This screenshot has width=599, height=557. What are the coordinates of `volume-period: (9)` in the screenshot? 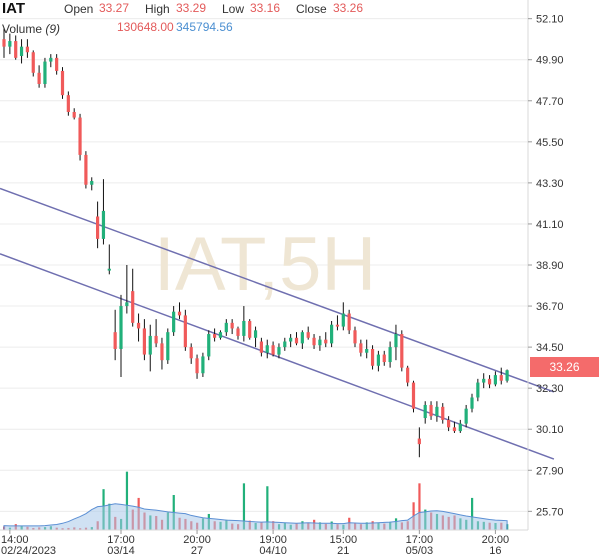 It's located at (53, 29).